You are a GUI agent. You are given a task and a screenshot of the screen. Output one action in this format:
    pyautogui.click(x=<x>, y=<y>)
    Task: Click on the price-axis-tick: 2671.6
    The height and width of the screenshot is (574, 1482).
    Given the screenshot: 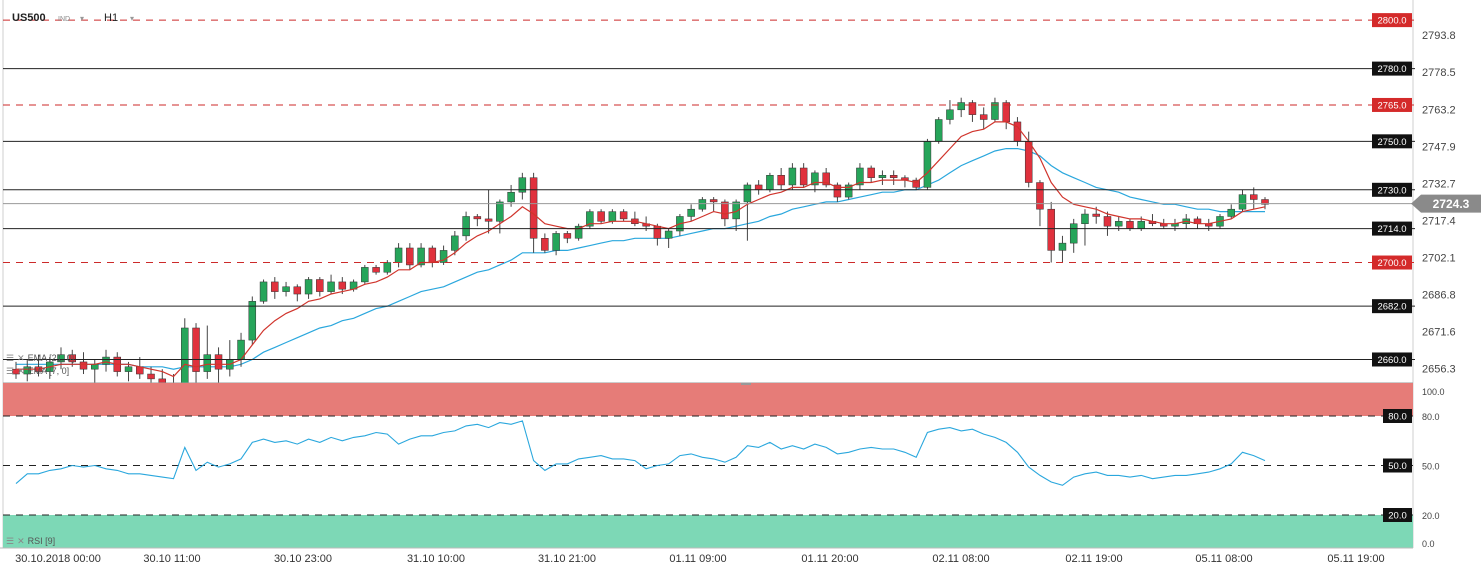 What is the action you would take?
    pyautogui.click(x=1439, y=332)
    